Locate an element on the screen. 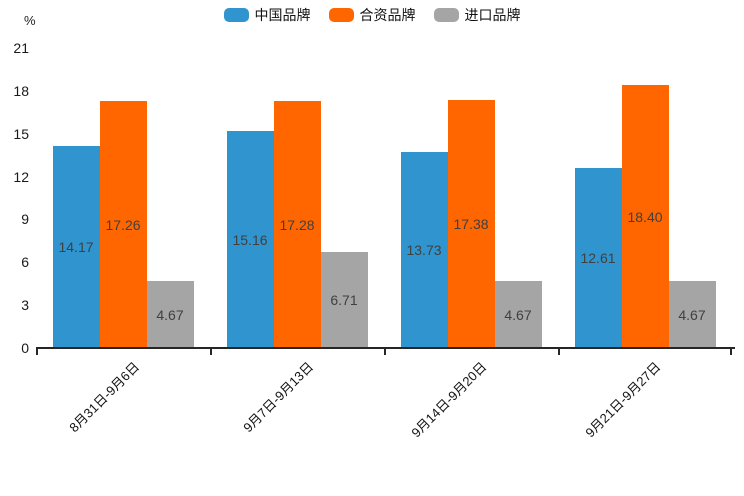  bar-合资品牌-3: 18.40 is located at coordinates (645, 216).